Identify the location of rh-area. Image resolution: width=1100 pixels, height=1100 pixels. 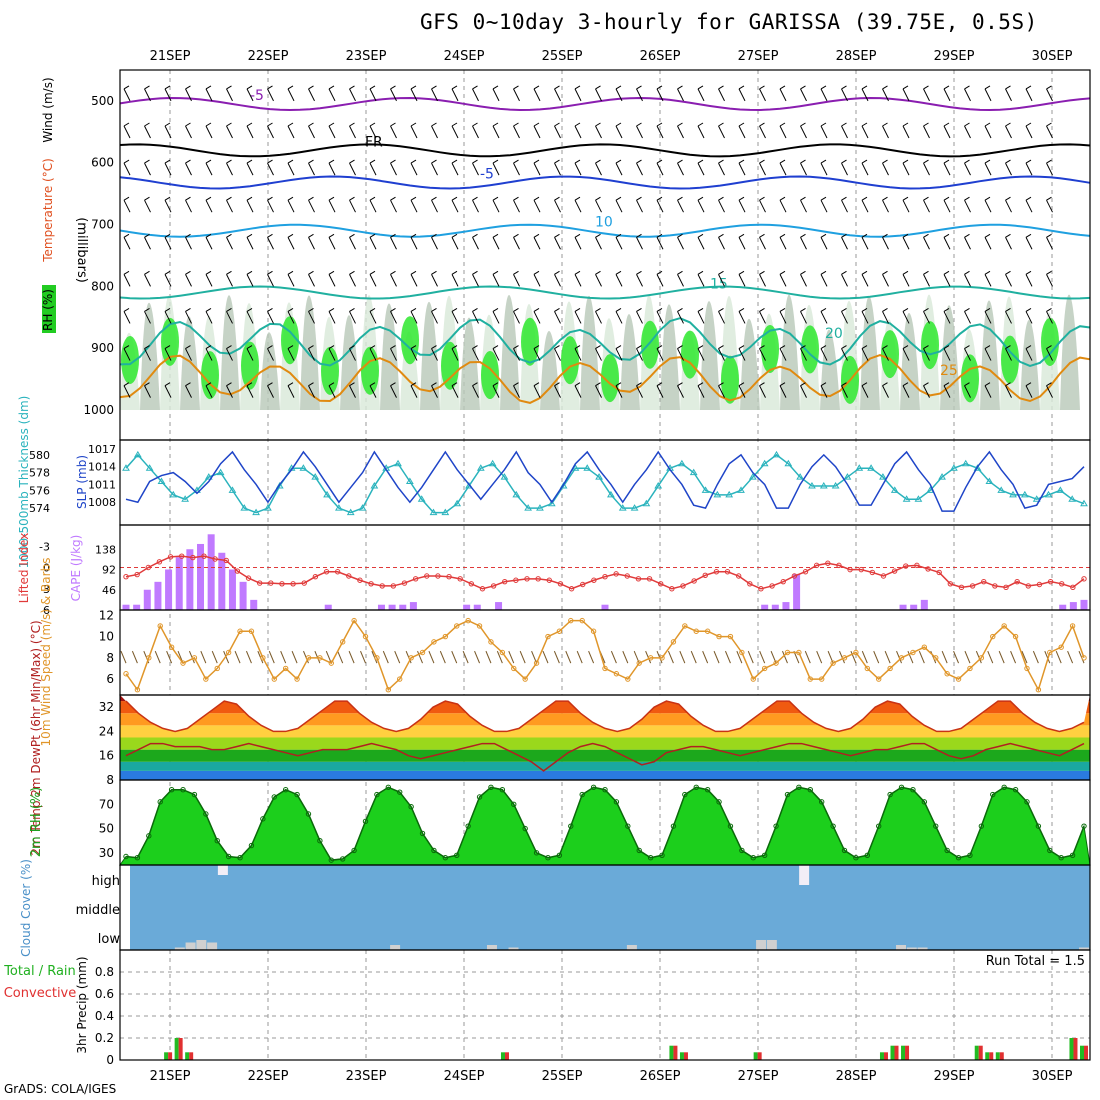
(605, 826).